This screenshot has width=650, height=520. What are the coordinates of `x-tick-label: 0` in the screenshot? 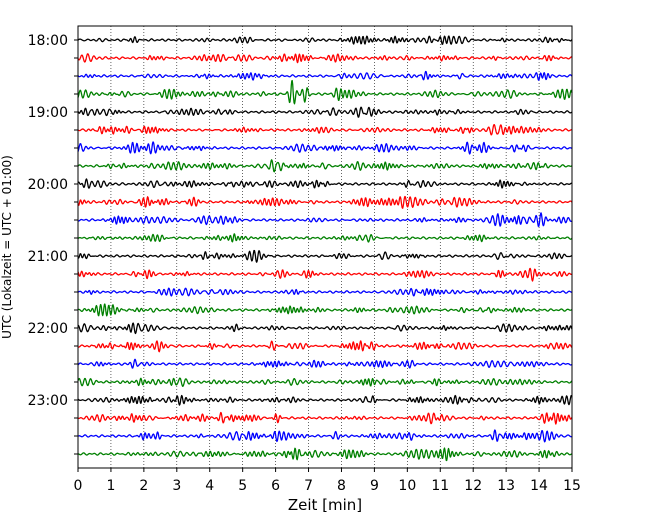 It's located at (78, 486).